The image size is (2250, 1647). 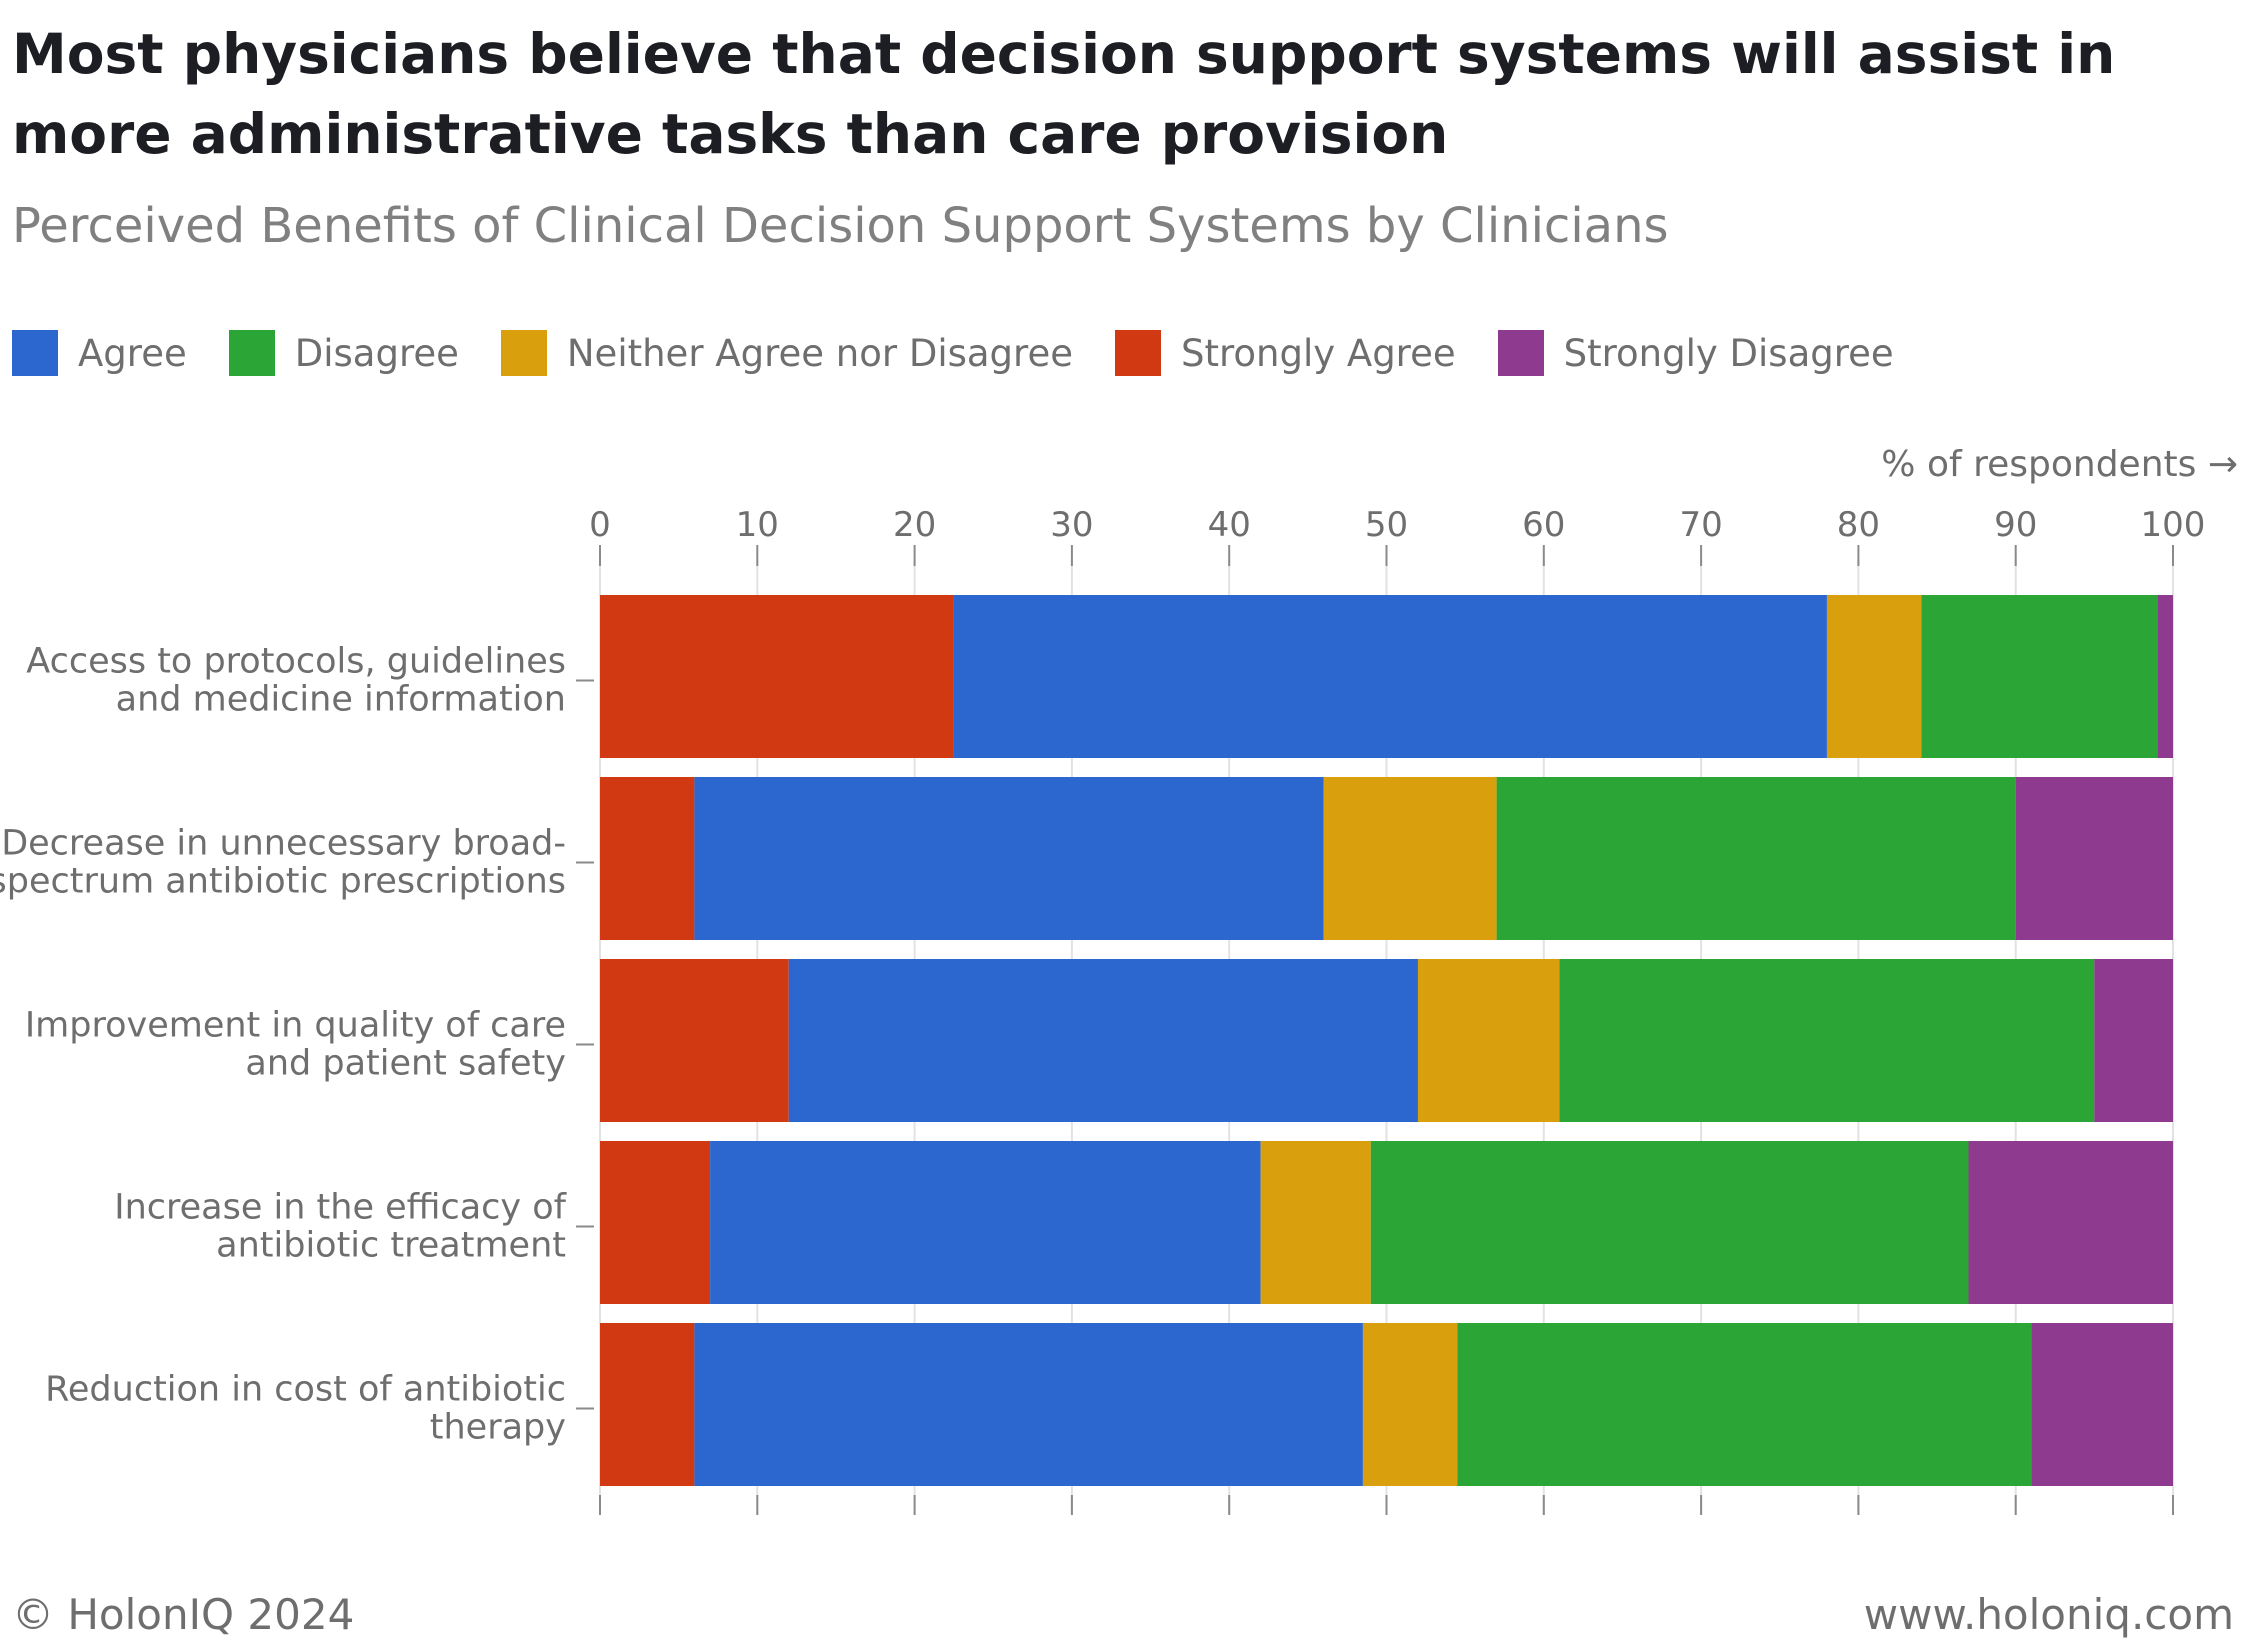 I want to click on x-axis-label: % of respondents →, so click(x=2059, y=464).